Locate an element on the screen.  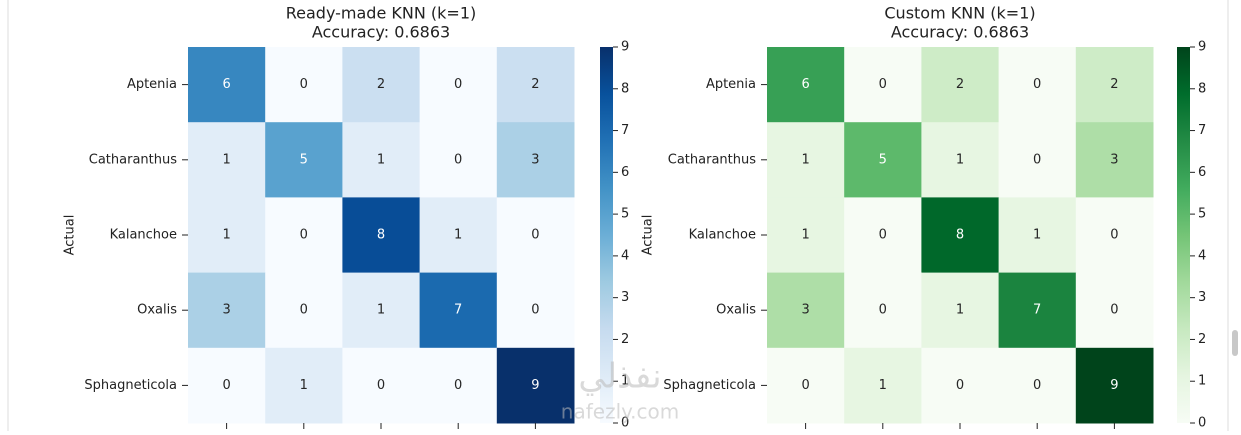
colorbar-tick-label: 7 is located at coordinates (1202, 130).